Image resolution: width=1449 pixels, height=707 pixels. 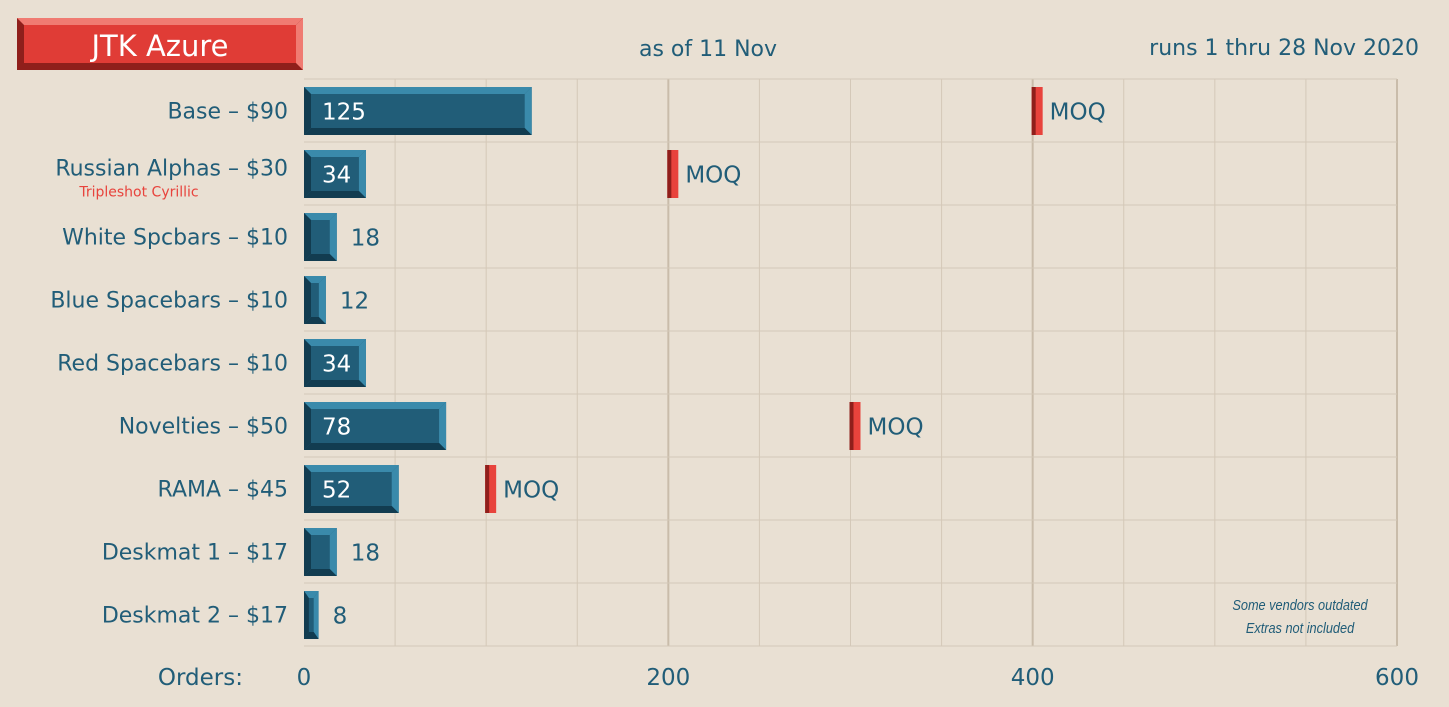 I want to click on category-label: RAMA – $45, so click(x=223, y=490).